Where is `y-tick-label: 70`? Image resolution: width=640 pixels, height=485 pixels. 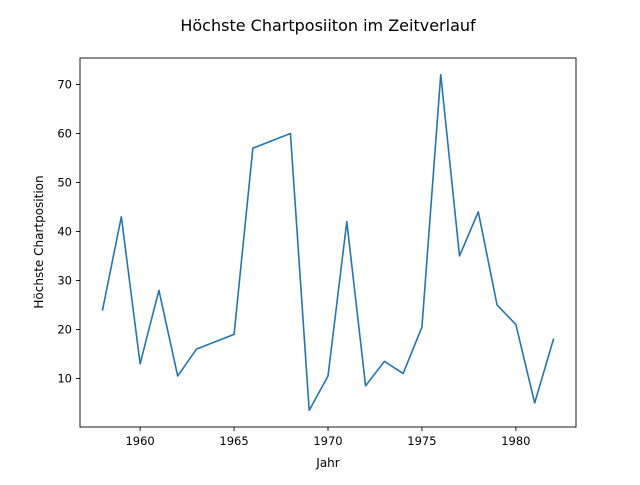 y-tick-label: 70 is located at coordinates (64, 84).